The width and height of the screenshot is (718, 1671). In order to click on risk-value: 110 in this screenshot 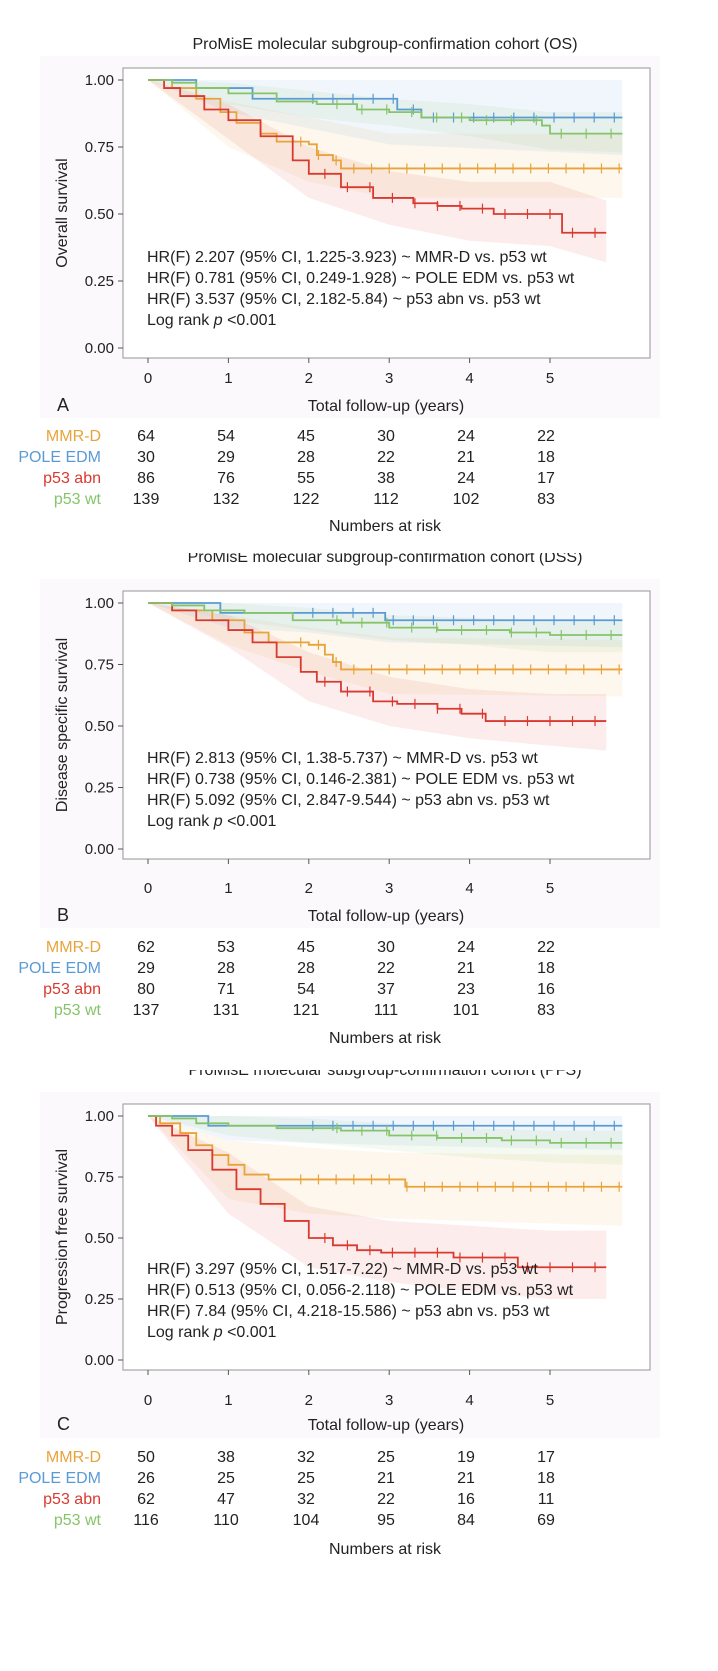, I will do `click(226, 1520)`.